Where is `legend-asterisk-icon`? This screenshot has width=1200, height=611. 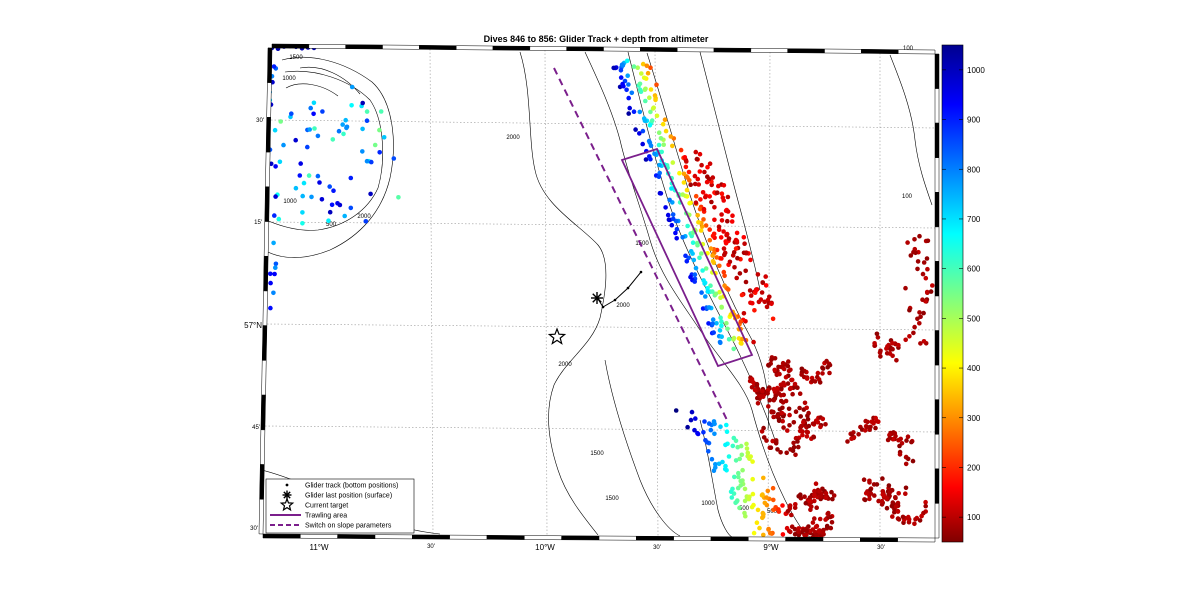
legend-asterisk-icon is located at coordinates (287, 495).